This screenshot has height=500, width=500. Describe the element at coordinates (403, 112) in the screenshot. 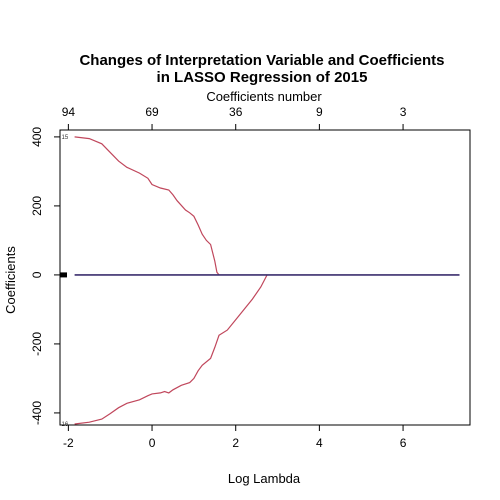

I see `top-tick-label: 3` at that location.